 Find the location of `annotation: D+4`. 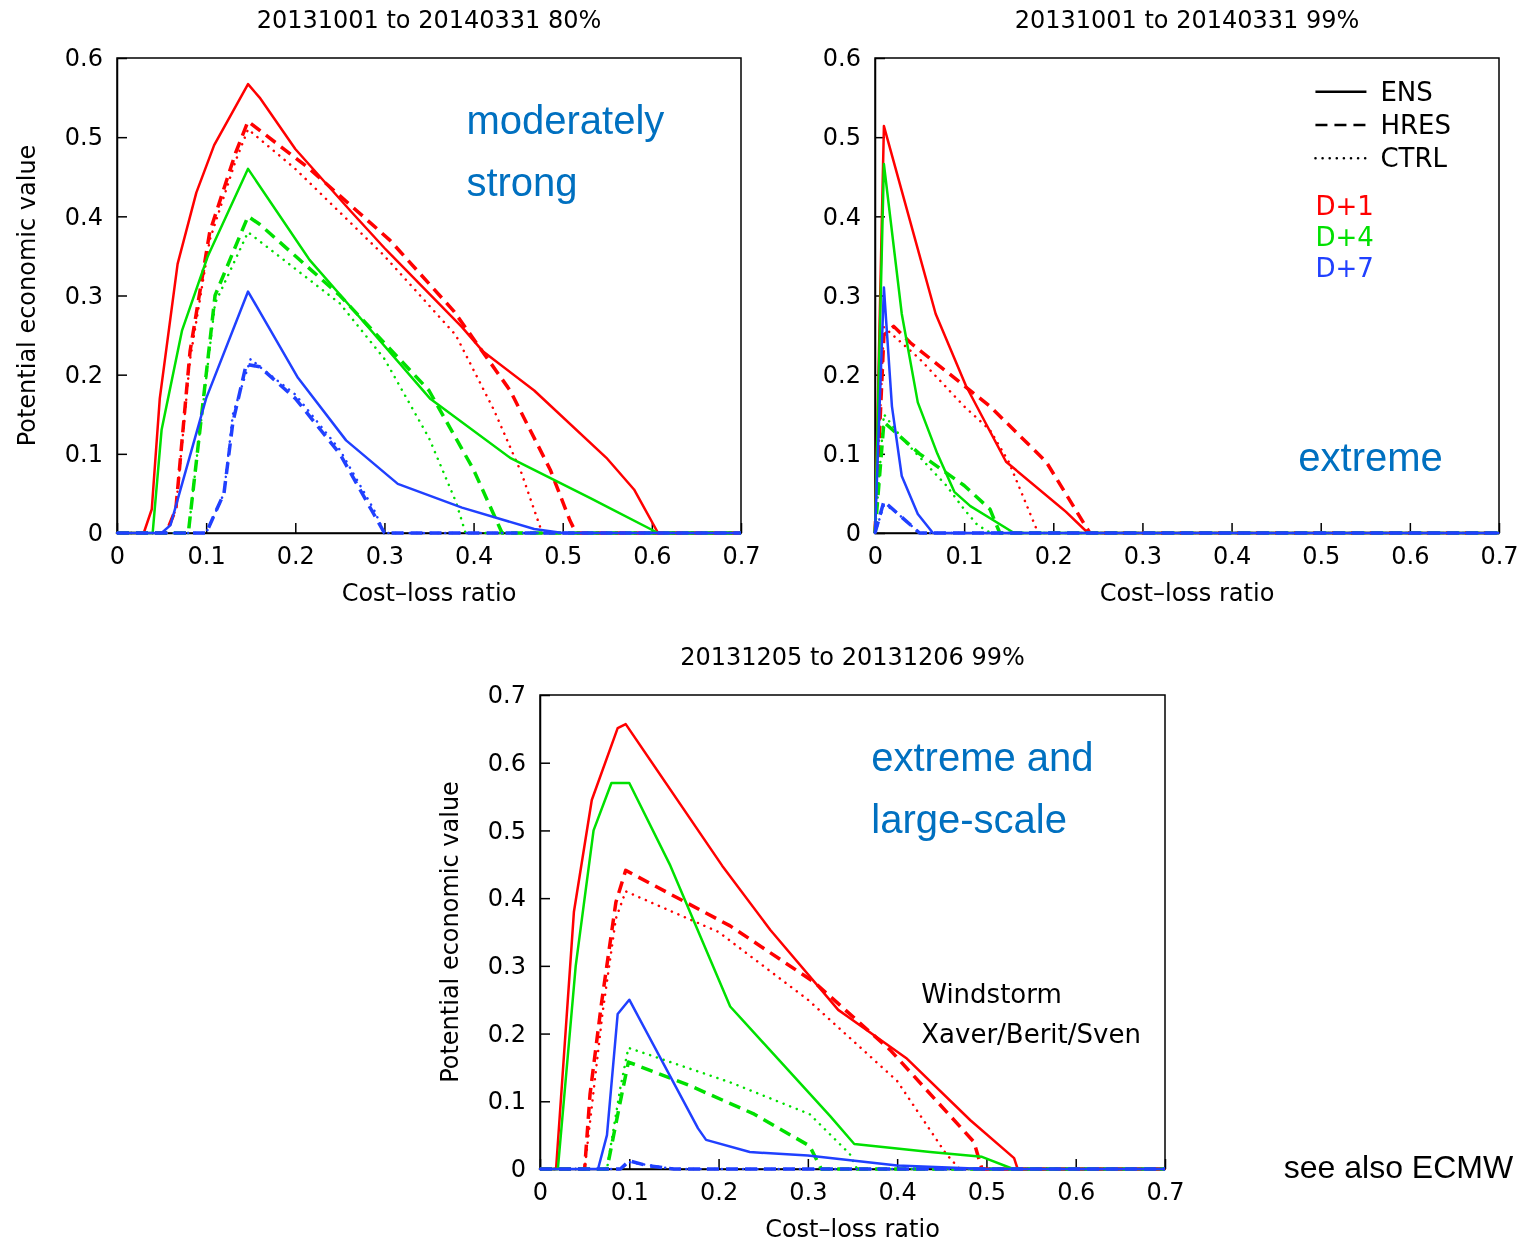

annotation: D+4 is located at coordinates (1344, 236).